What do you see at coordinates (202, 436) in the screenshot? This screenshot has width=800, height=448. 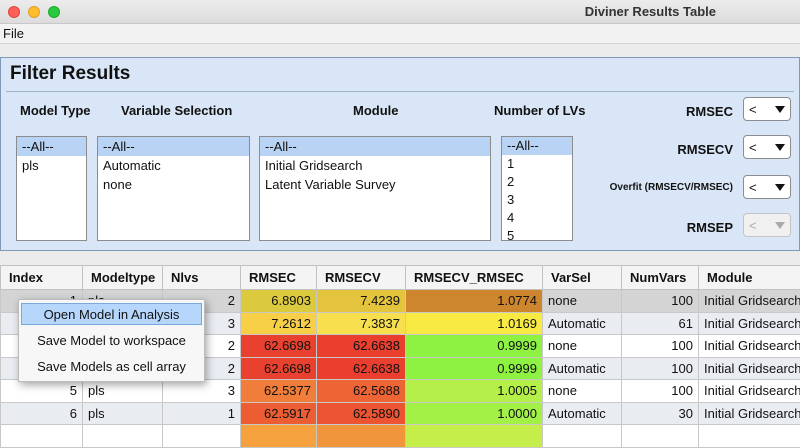 I see `cell-nlvs` at bounding box center [202, 436].